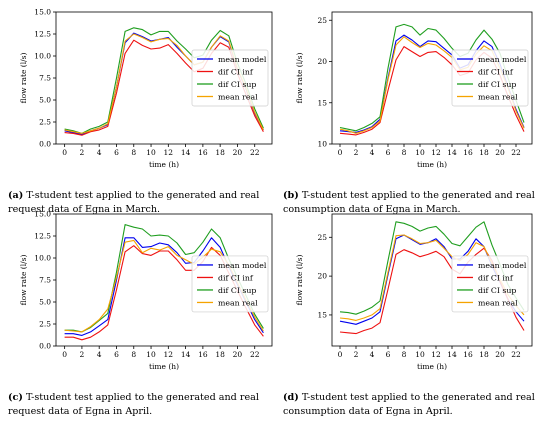 Image resolution: width=550 pixels, height=427 pixels. What do you see at coordinates (432, 83) in the screenshot?
I see `series-line-mean-model` at bounding box center [432, 83].